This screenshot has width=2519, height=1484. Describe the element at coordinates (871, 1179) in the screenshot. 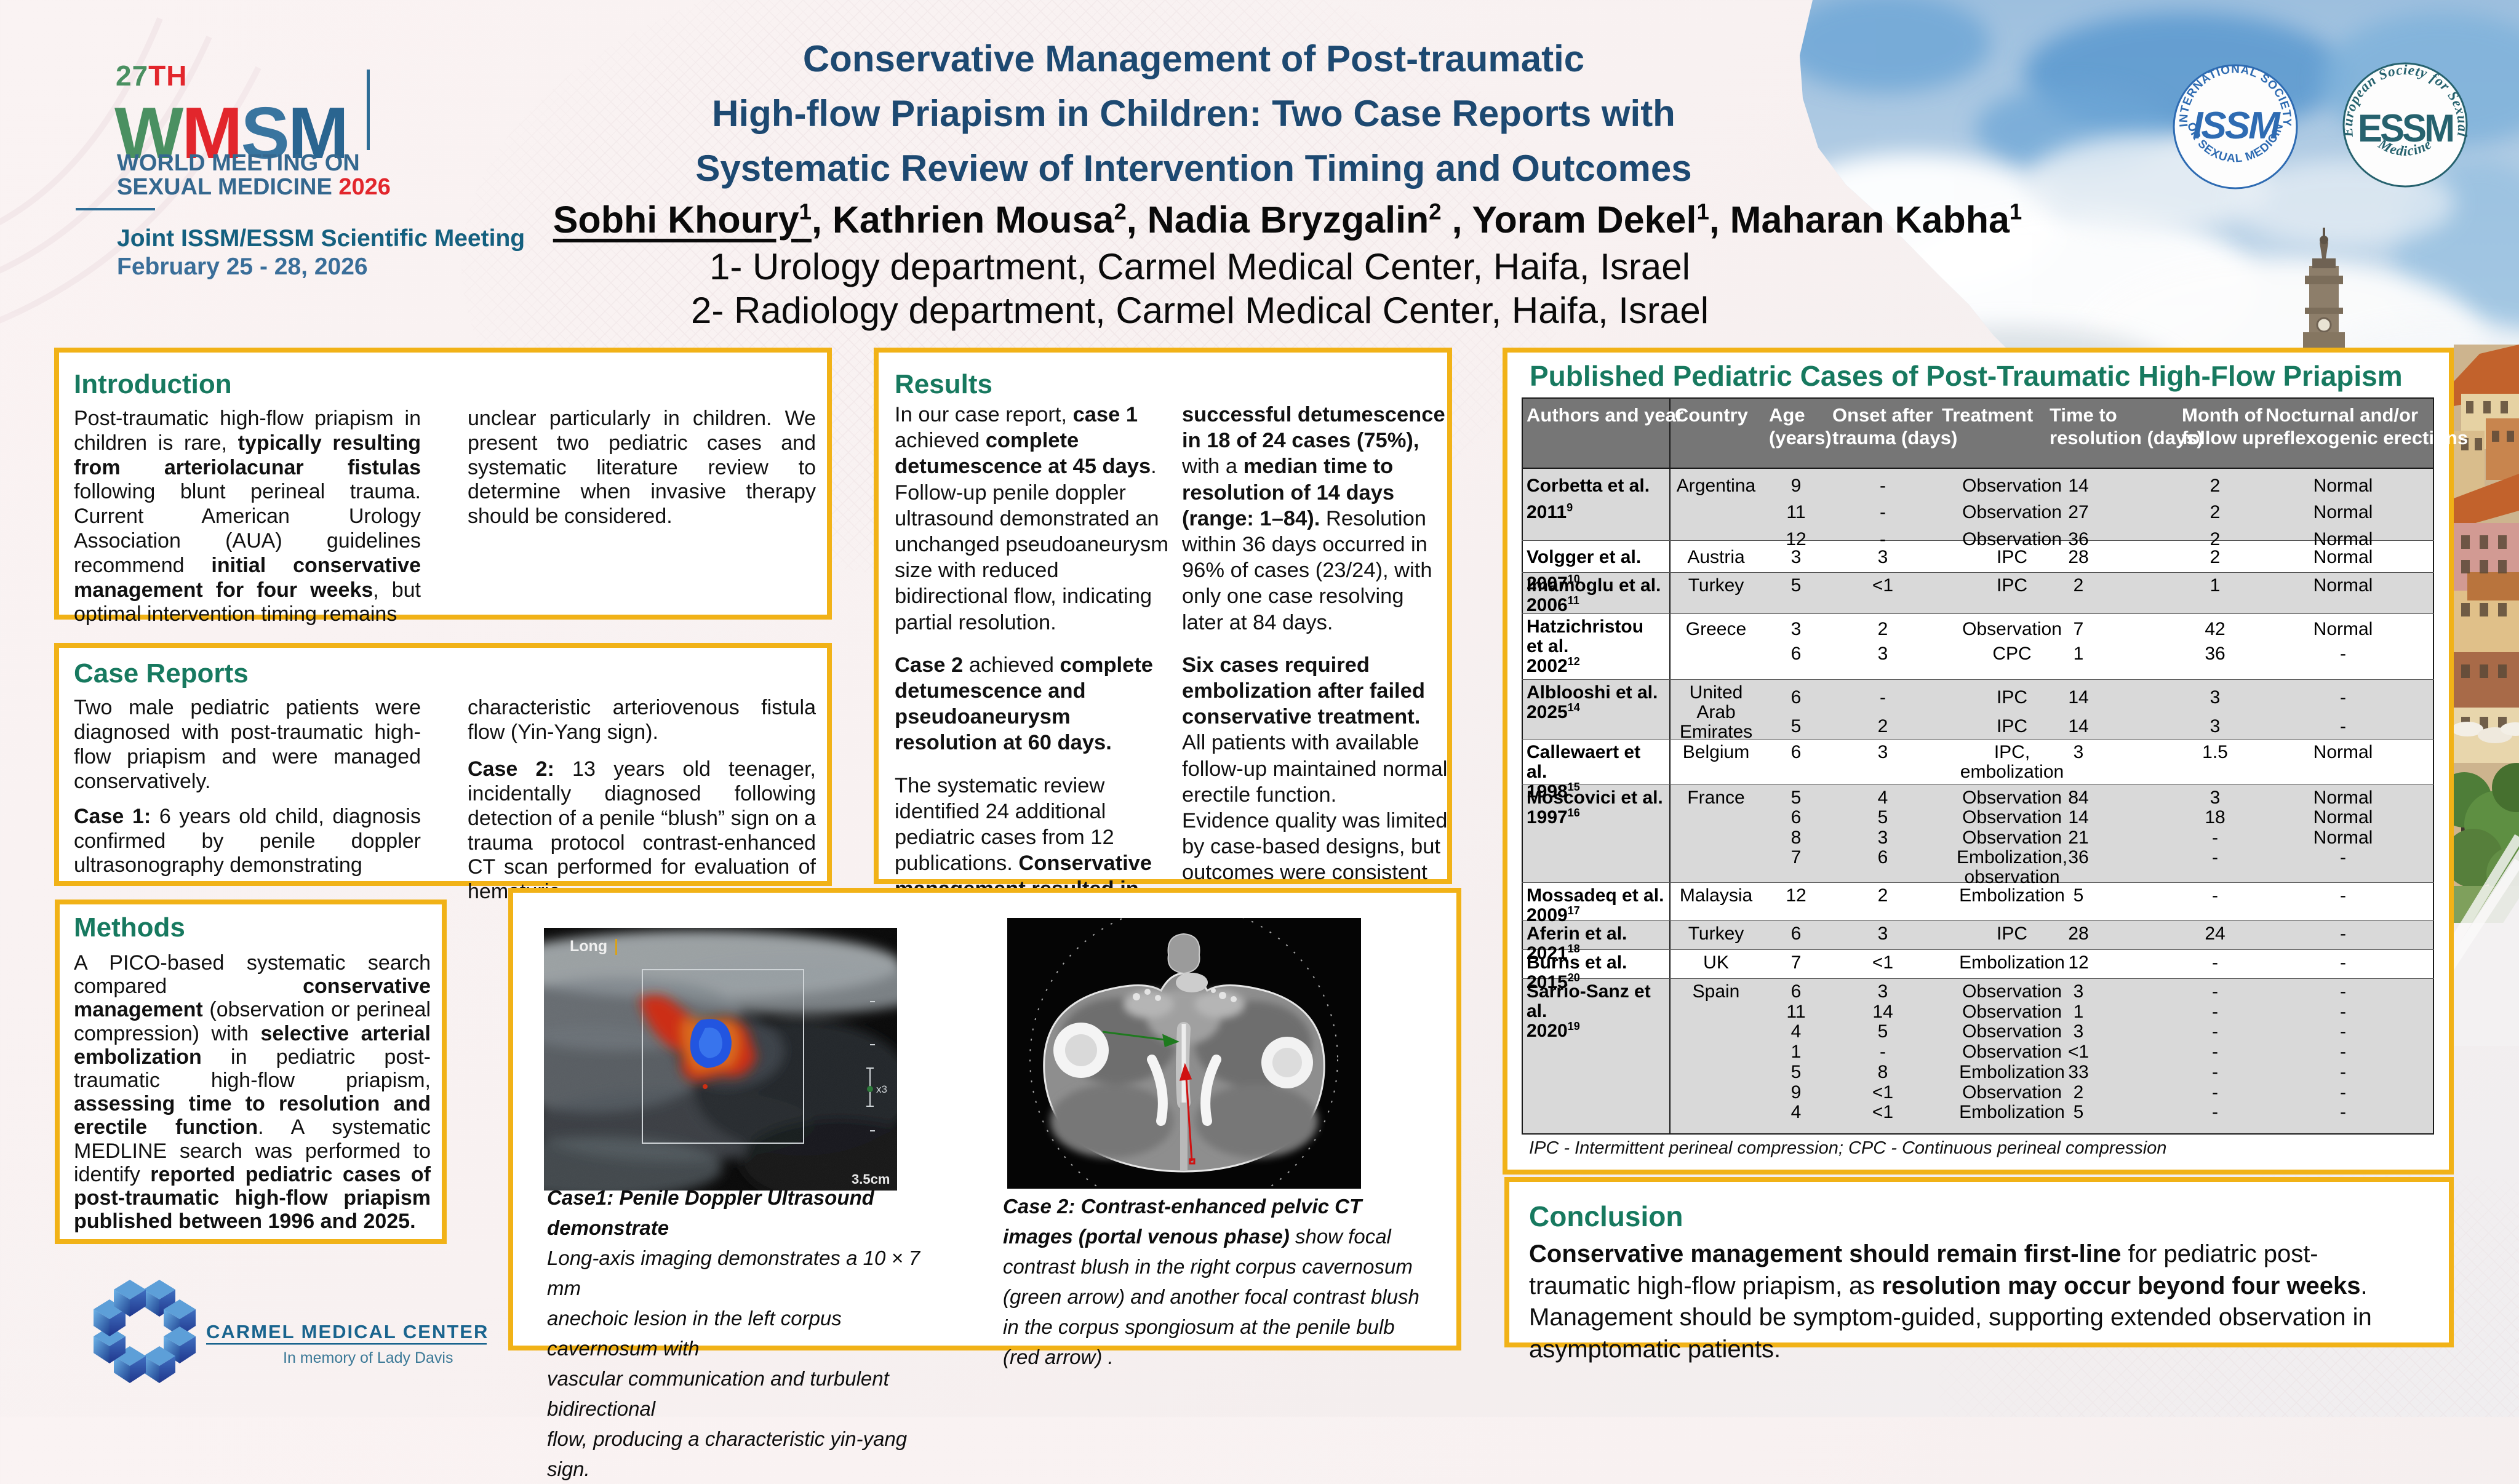

I see `svg-text: 3.5cm` at that location.